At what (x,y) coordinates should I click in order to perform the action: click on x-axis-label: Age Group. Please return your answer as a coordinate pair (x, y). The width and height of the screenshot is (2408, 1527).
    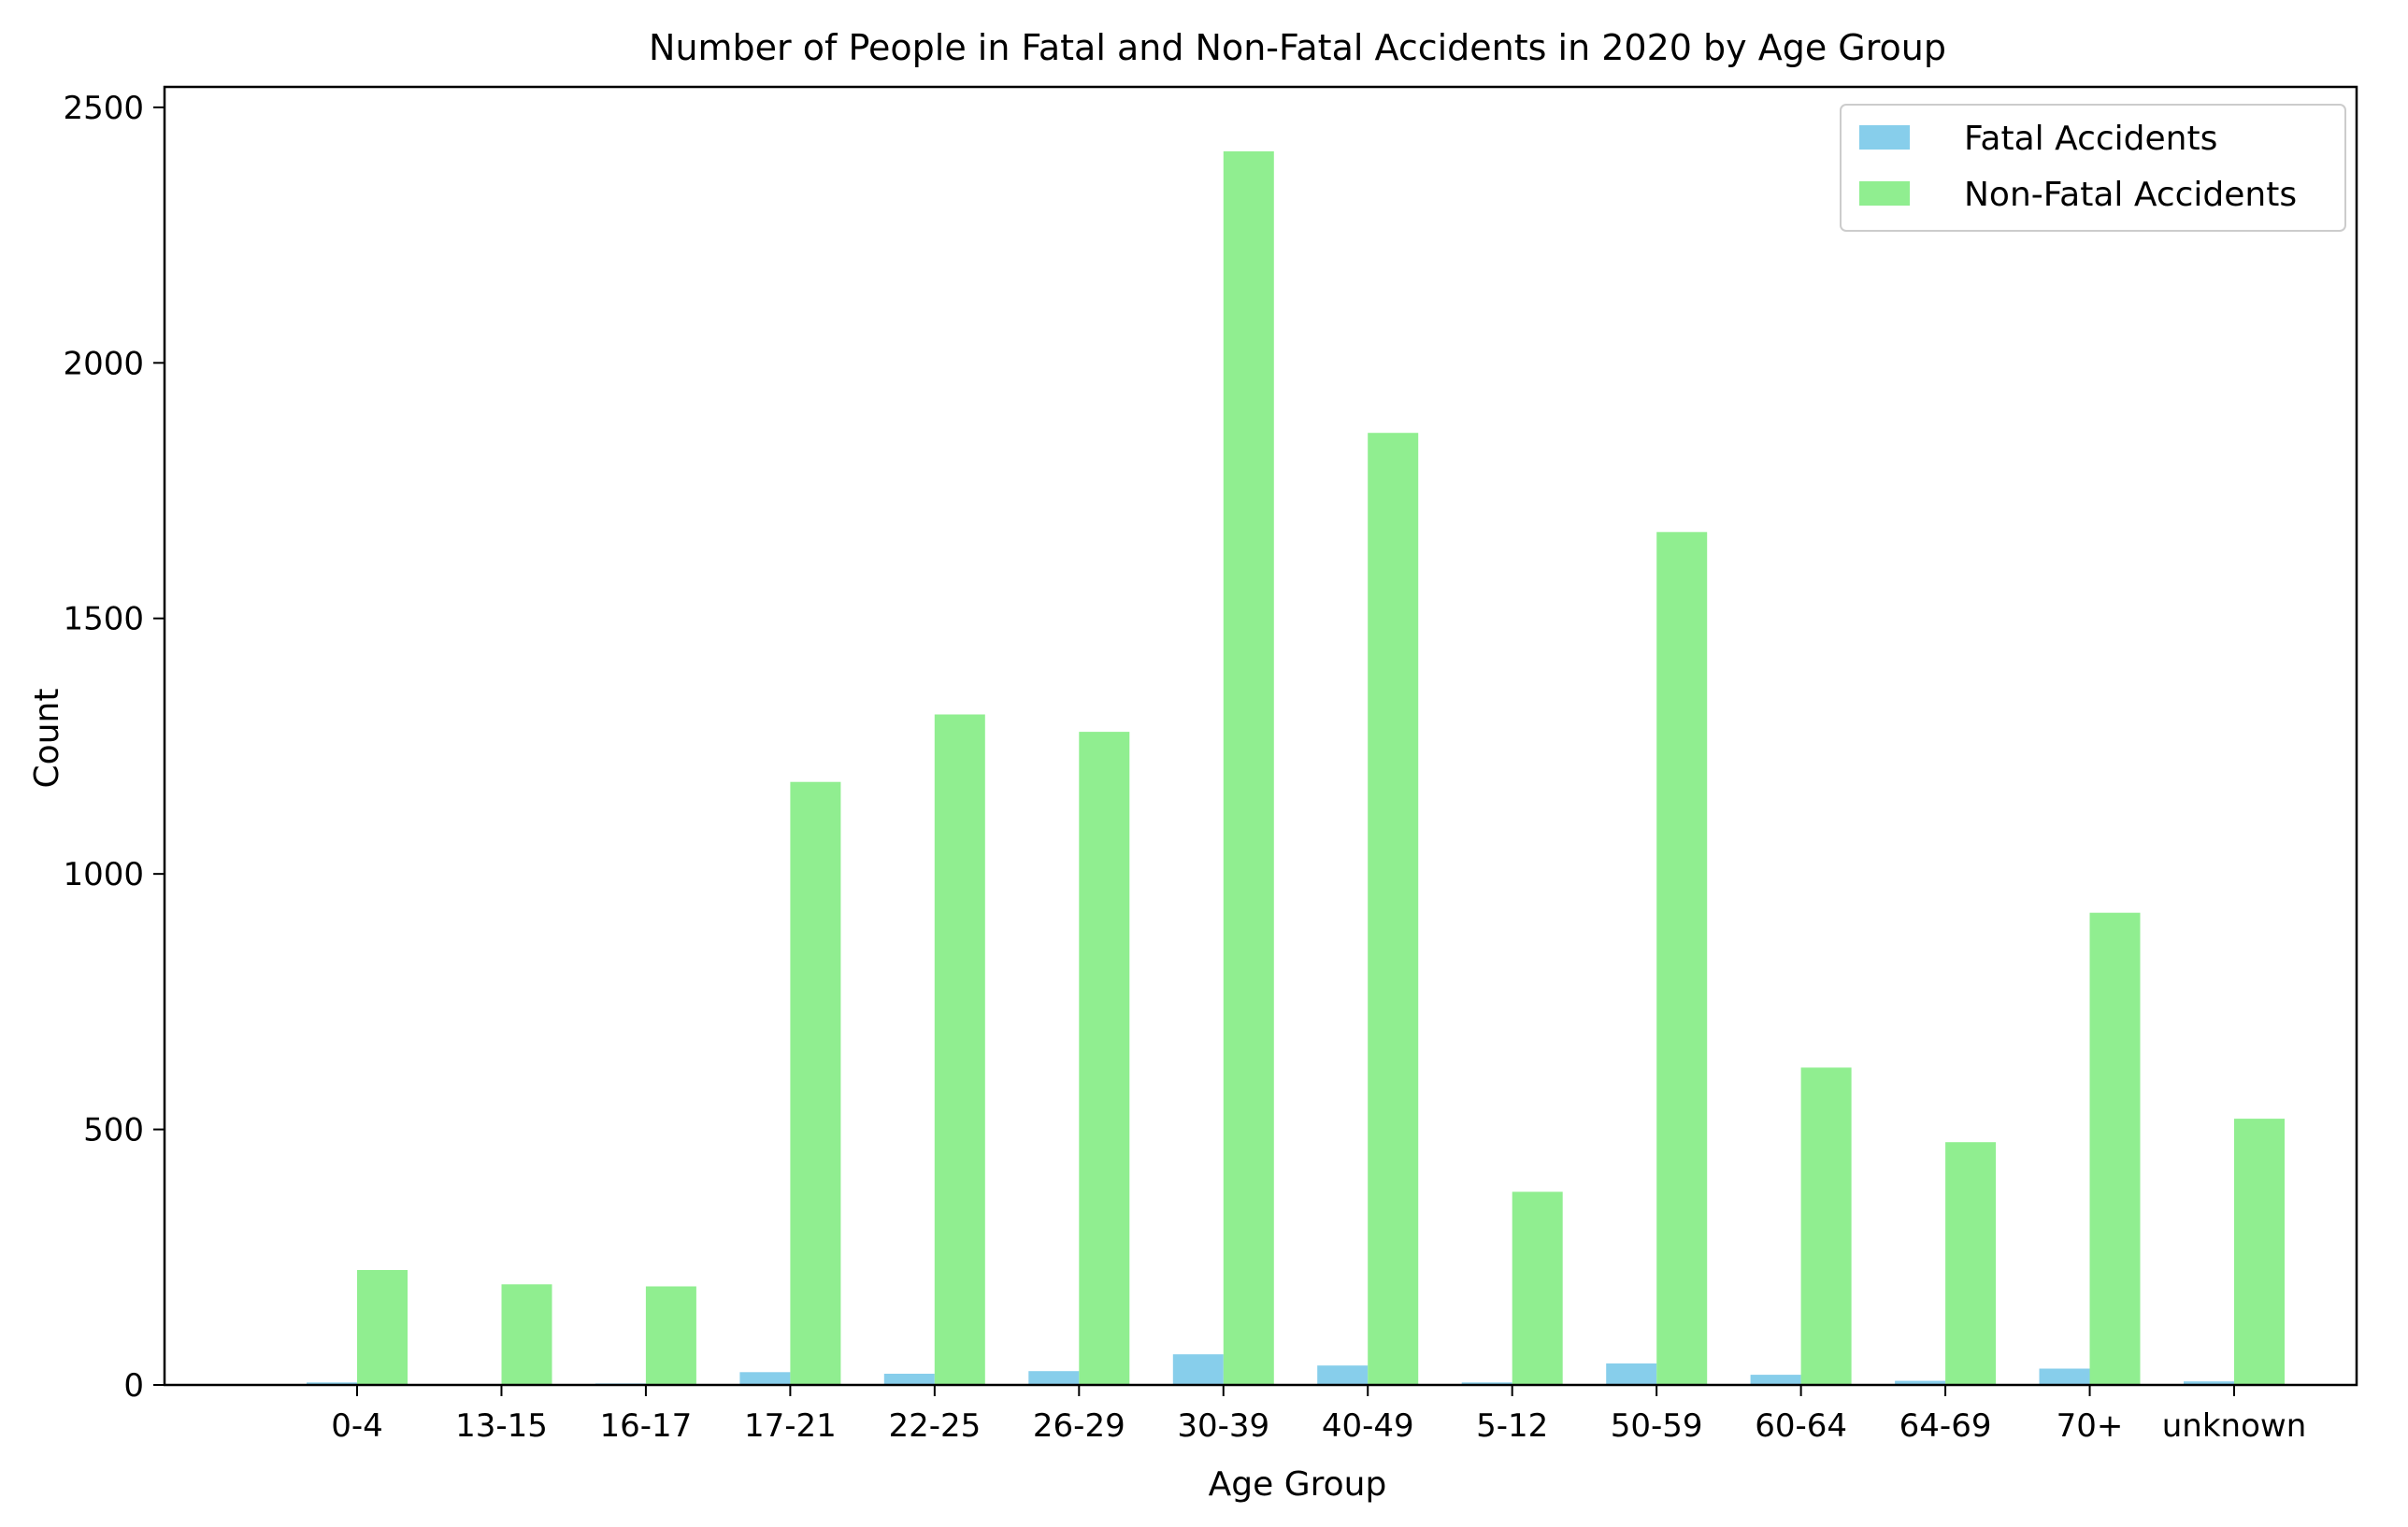
    Looking at the image, I should click on (1298, 1484).